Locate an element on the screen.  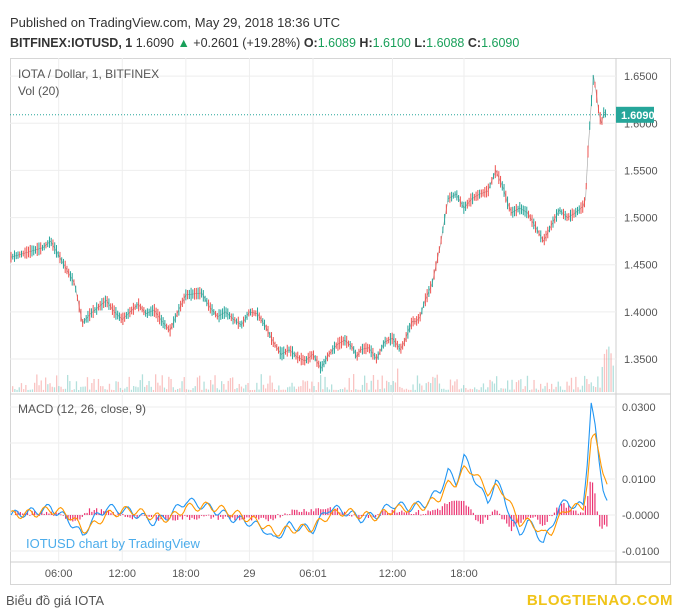
close-value: 1.6090 is located at coordinates (500, 43).